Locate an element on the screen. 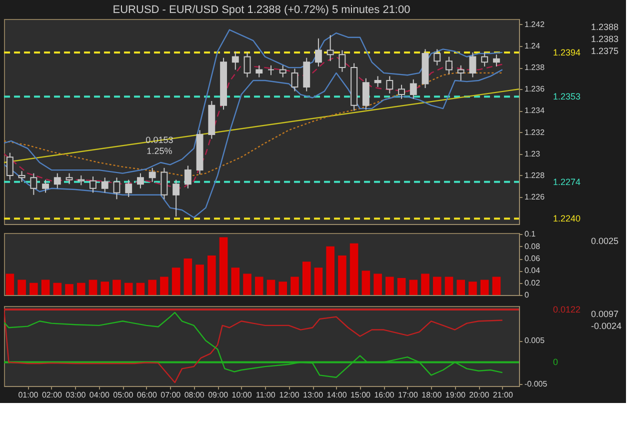 This screenshot has height=427, width=640. y-tick-label: 0 is located at coordinates (527, 295).